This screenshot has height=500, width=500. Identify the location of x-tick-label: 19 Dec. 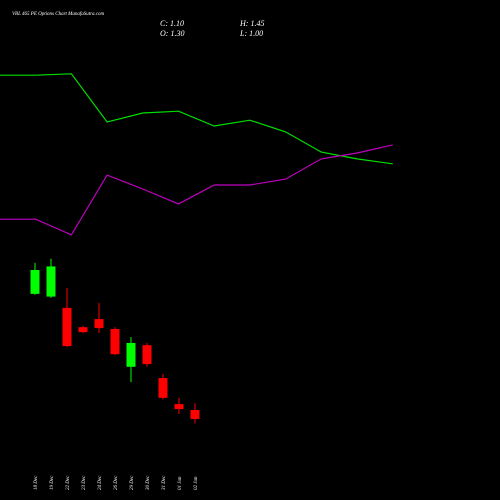
(52, 482).